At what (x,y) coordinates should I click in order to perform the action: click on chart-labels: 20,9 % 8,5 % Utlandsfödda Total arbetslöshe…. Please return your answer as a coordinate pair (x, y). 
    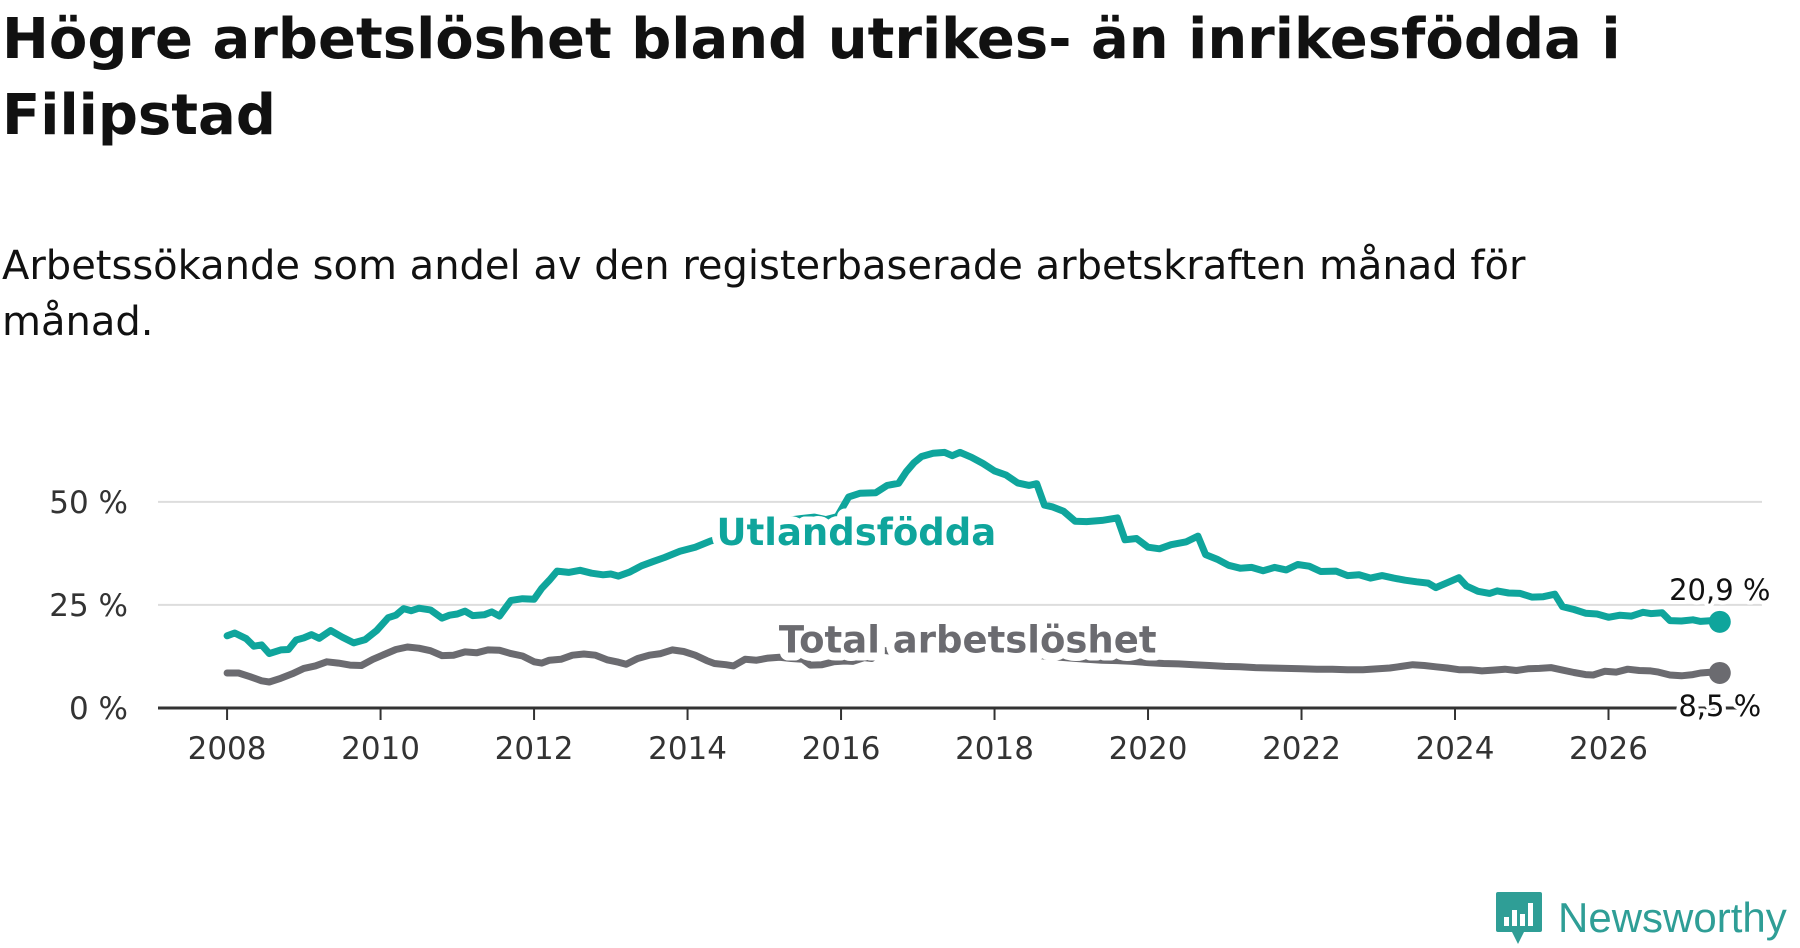
    Looking at the image, I should click on (1242, 615).